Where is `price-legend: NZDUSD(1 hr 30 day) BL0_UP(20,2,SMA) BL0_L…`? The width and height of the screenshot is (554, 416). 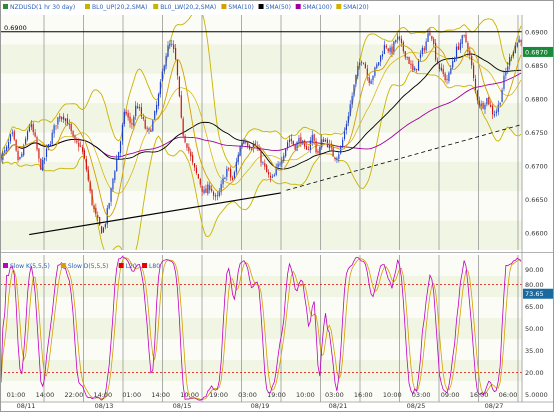 price-legend: NZDUSD(1 hr 30 day) BL0_UP(20,2,SMA) BL0_L… is located at coordinates (186, 7).